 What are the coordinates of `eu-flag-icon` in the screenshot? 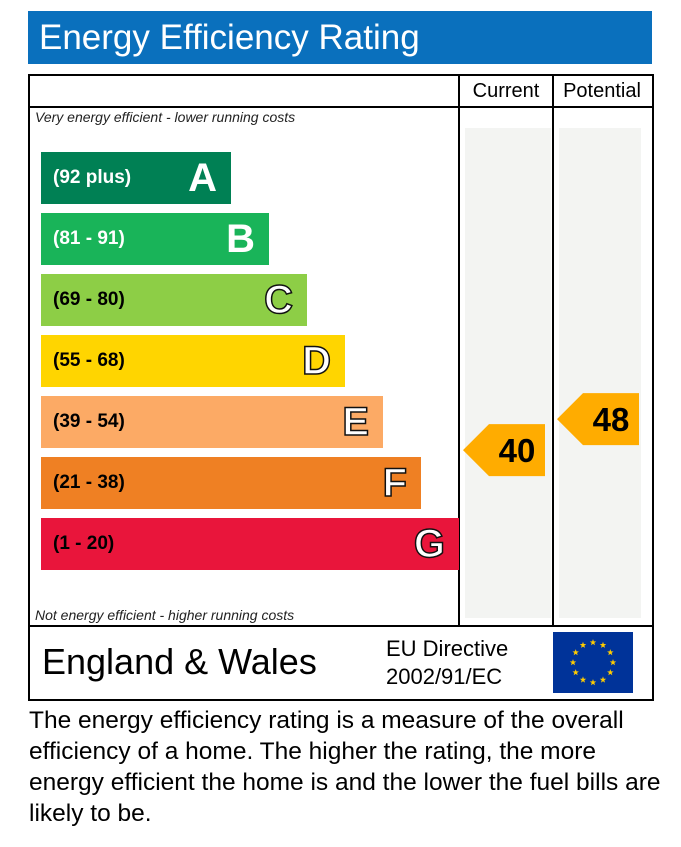 It's located at (593, 662).